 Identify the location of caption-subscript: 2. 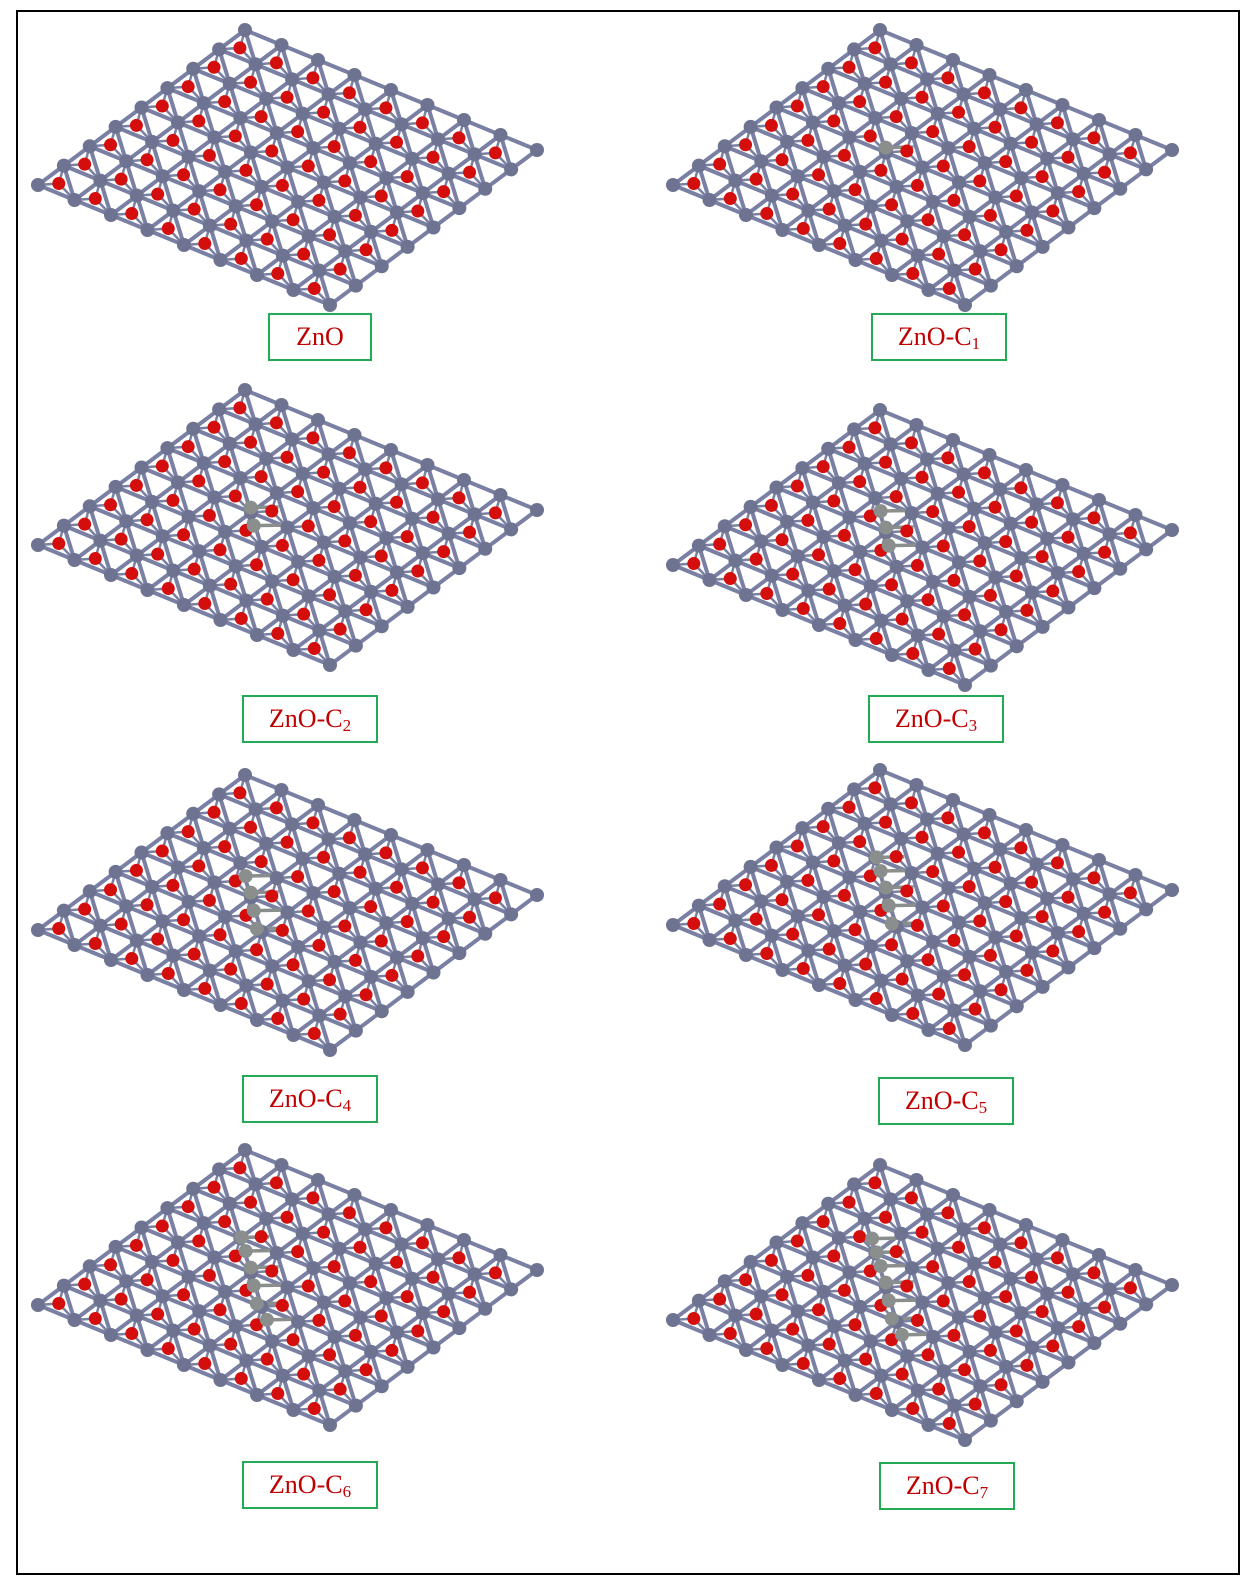
(347, 725).